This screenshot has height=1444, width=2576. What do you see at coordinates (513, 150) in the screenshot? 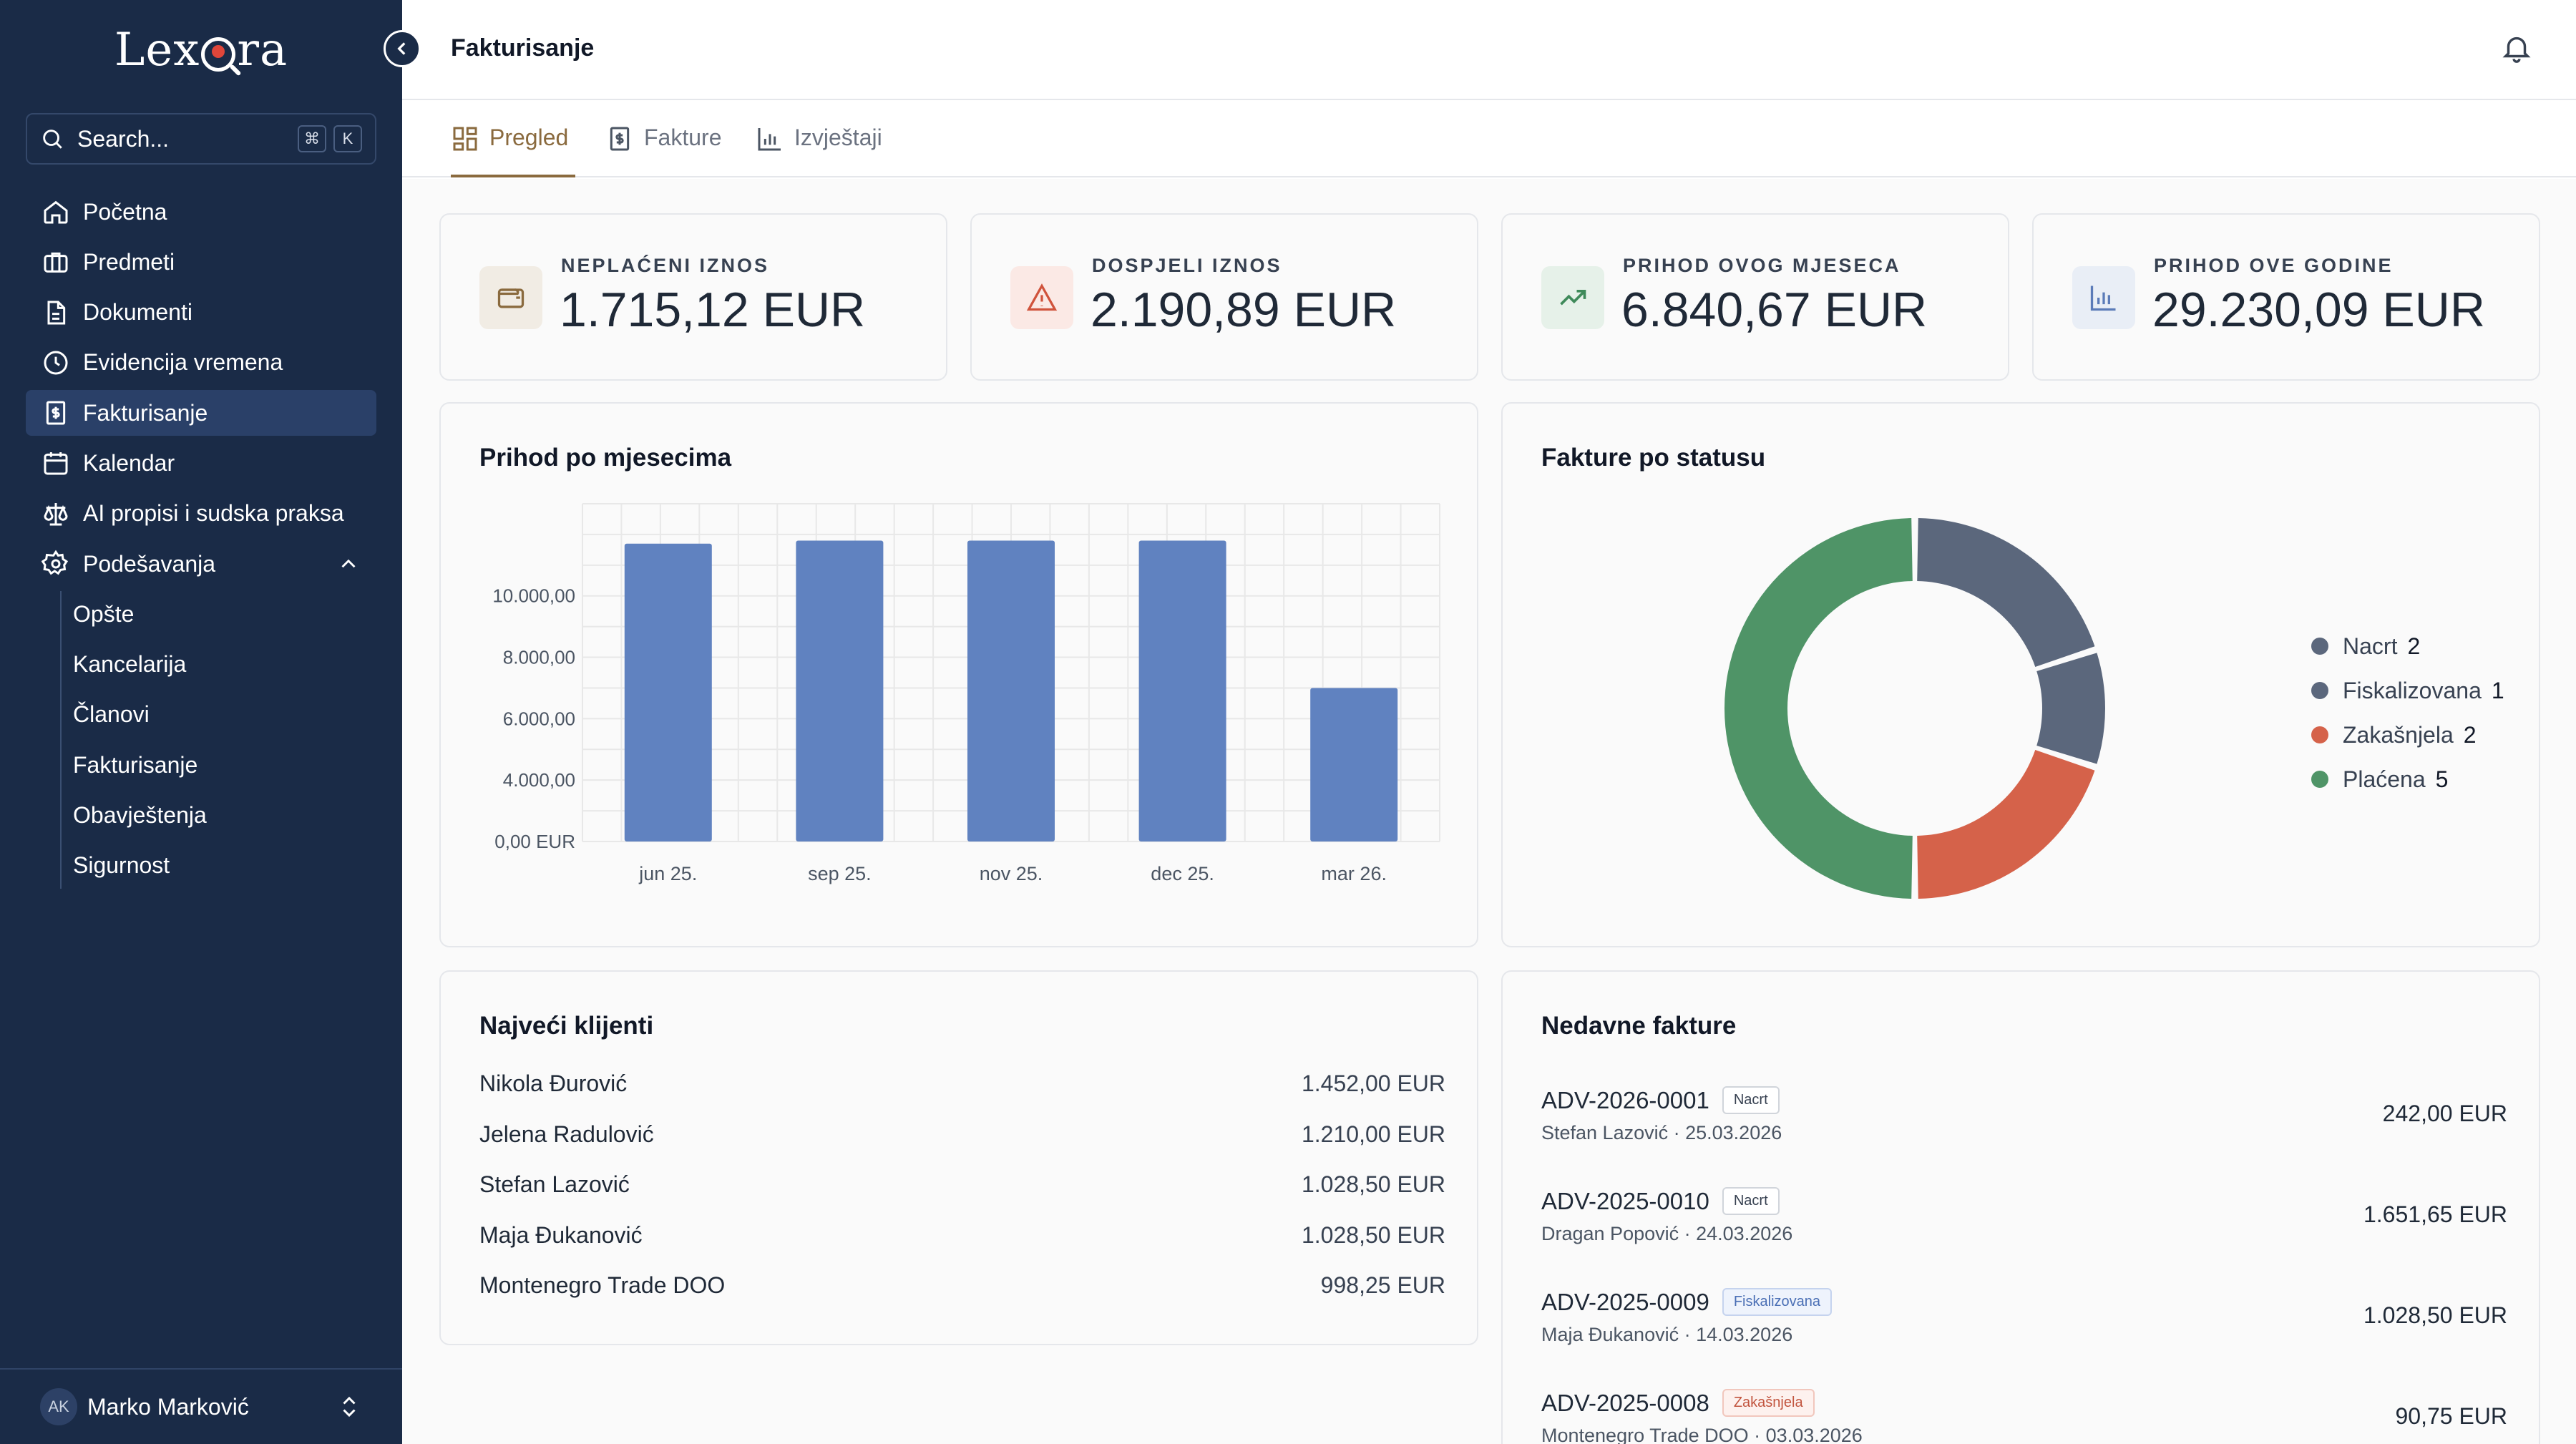
I see `tab-pregled: Pregled` at bounding box center [513, 150].